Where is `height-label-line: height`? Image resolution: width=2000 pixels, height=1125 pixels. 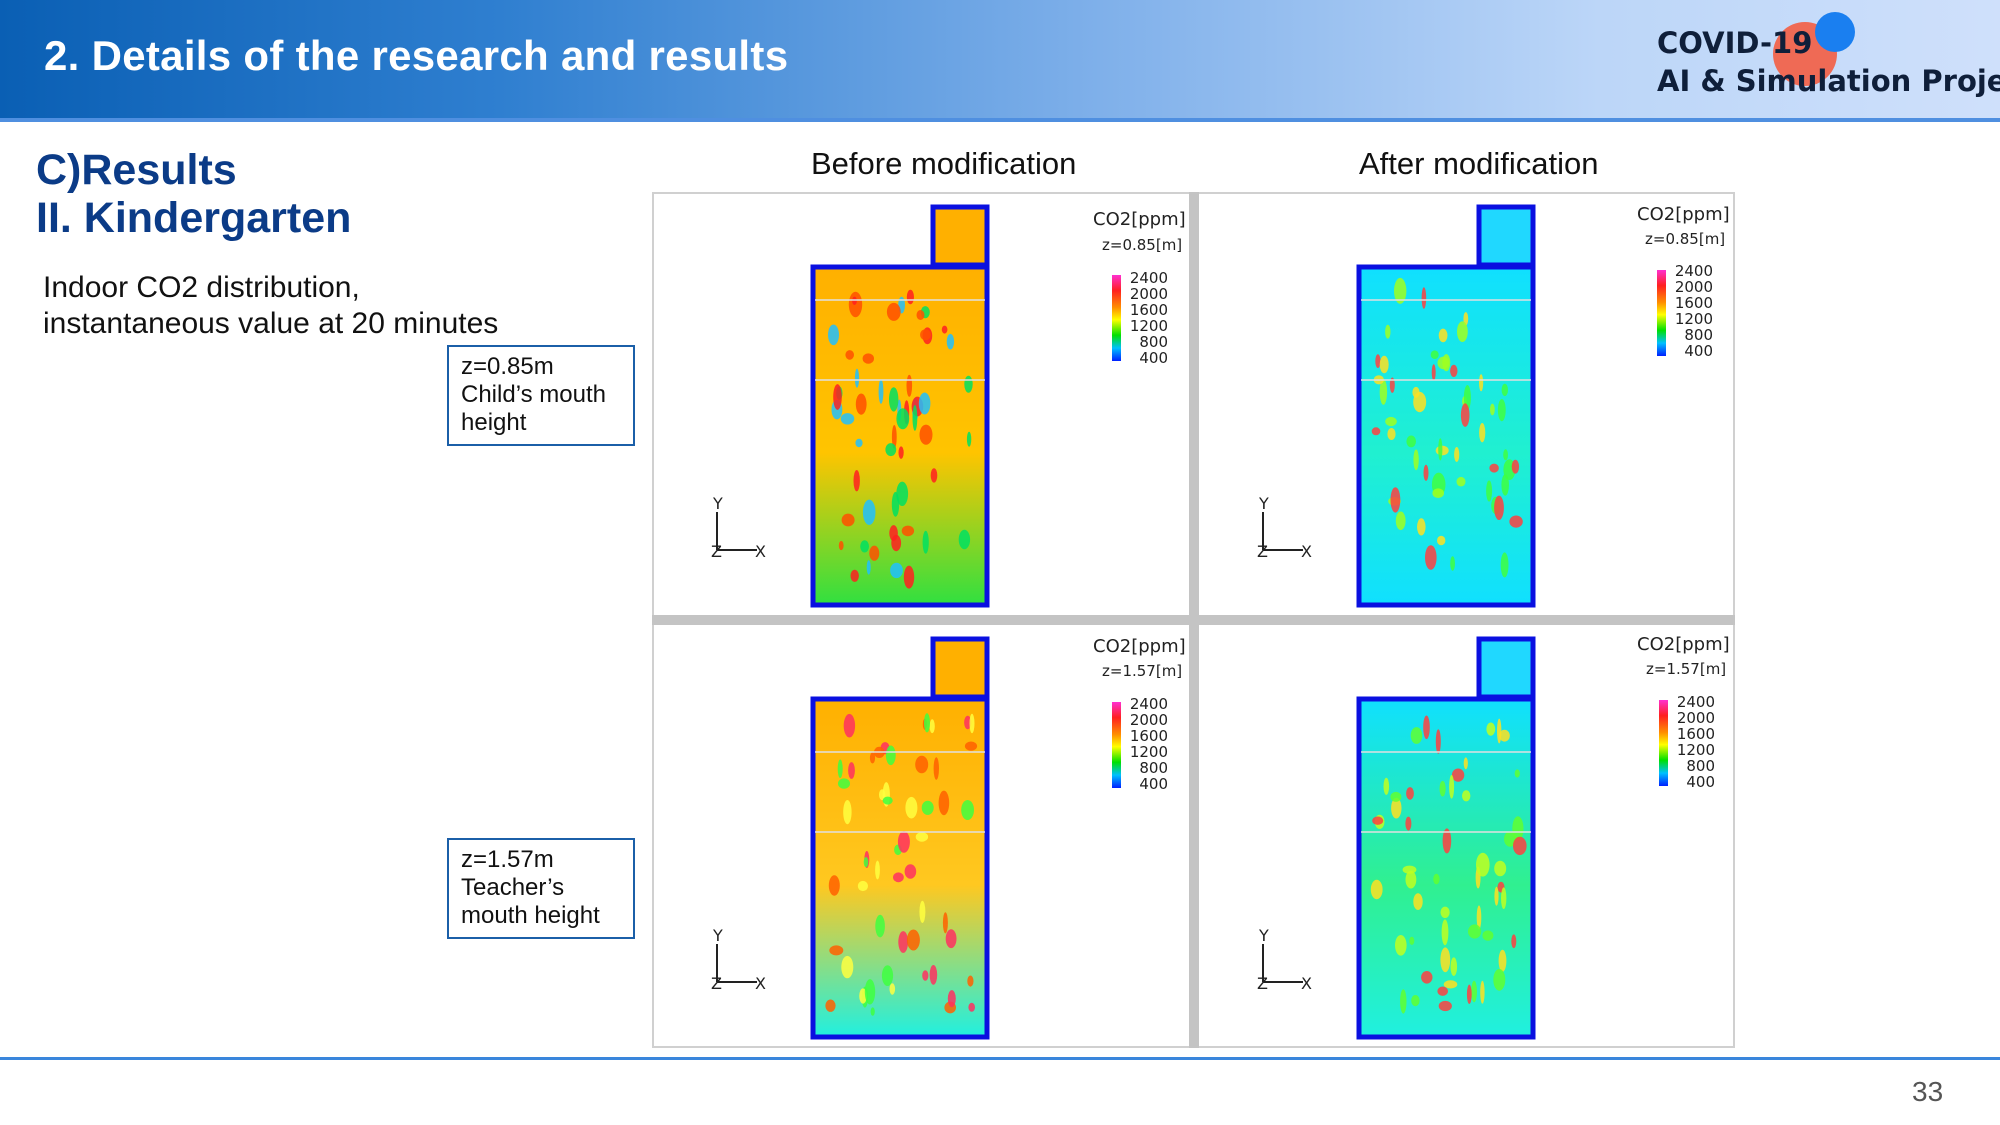
height-label-line: height is located at coordinates (494, 422).